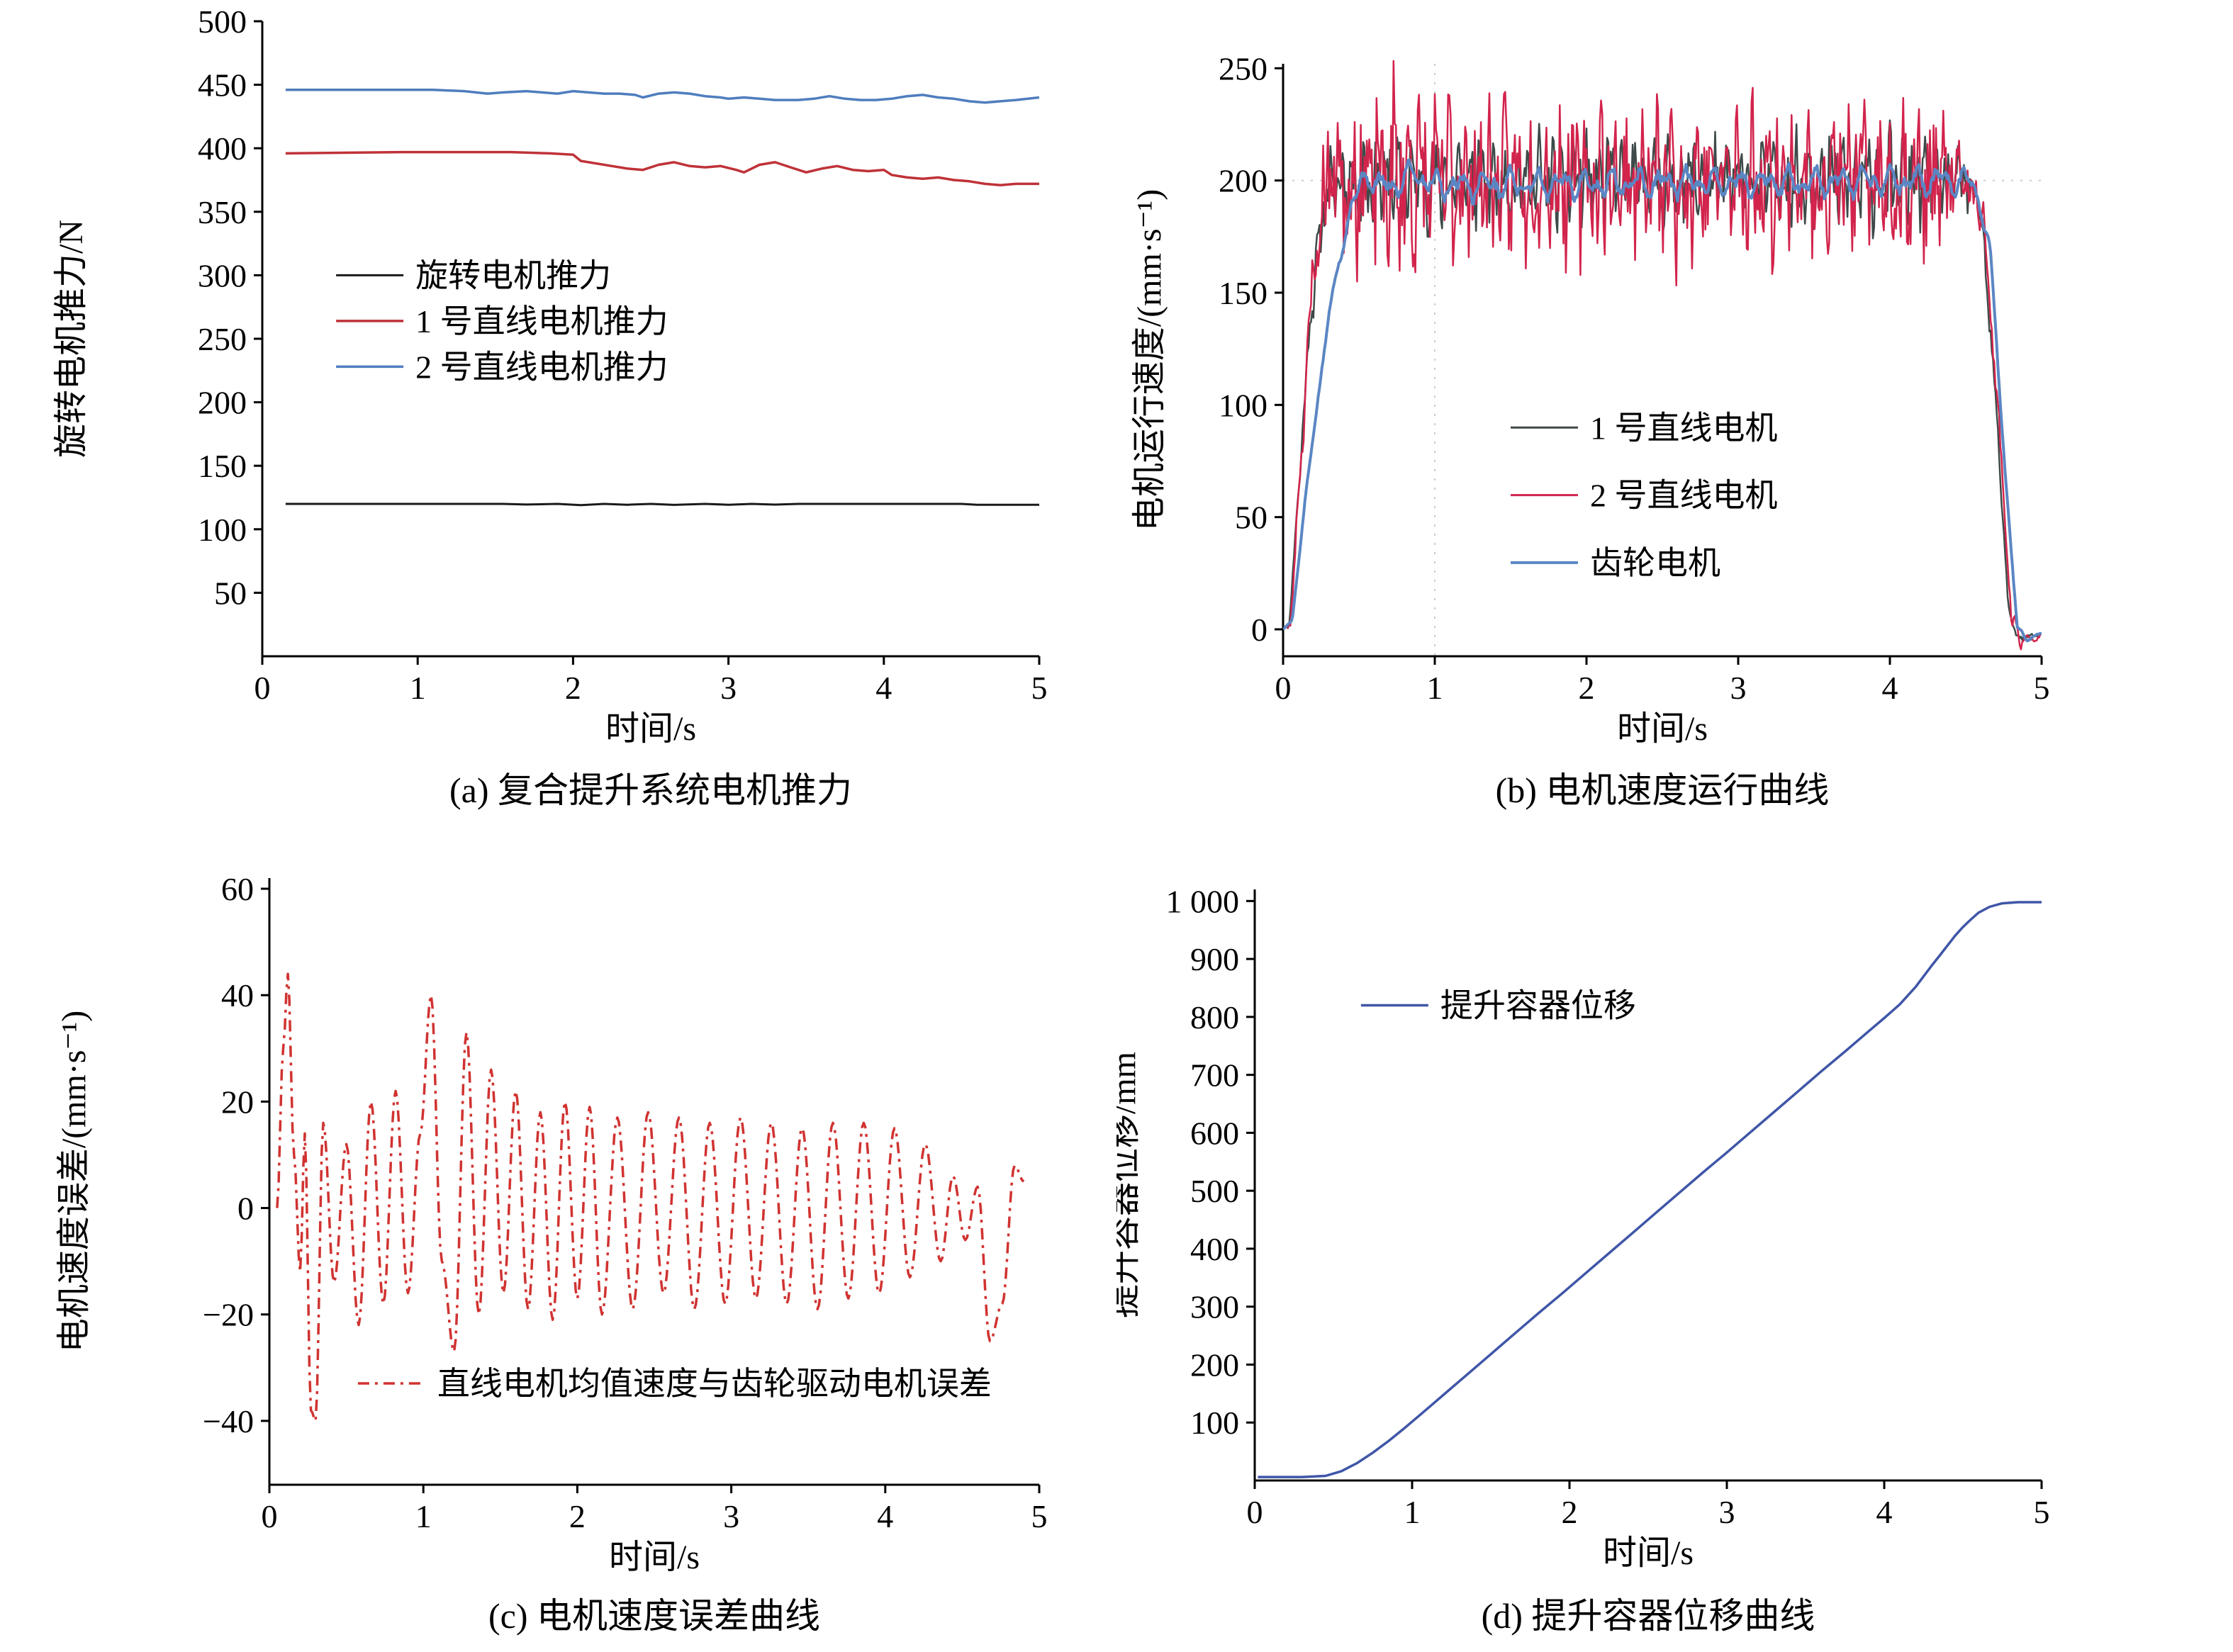 Image resolution: width=2233 pixels, height=1652 pixels. Describe the element at coordinates (662, 97) in the screenshot. I see `series-linear-motor-2-thrust` at that location.